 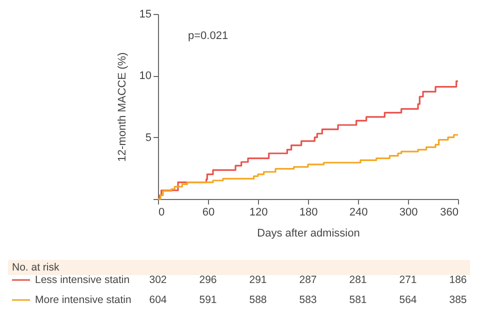 I want to click on text: 281, so click(x=358, y=280).